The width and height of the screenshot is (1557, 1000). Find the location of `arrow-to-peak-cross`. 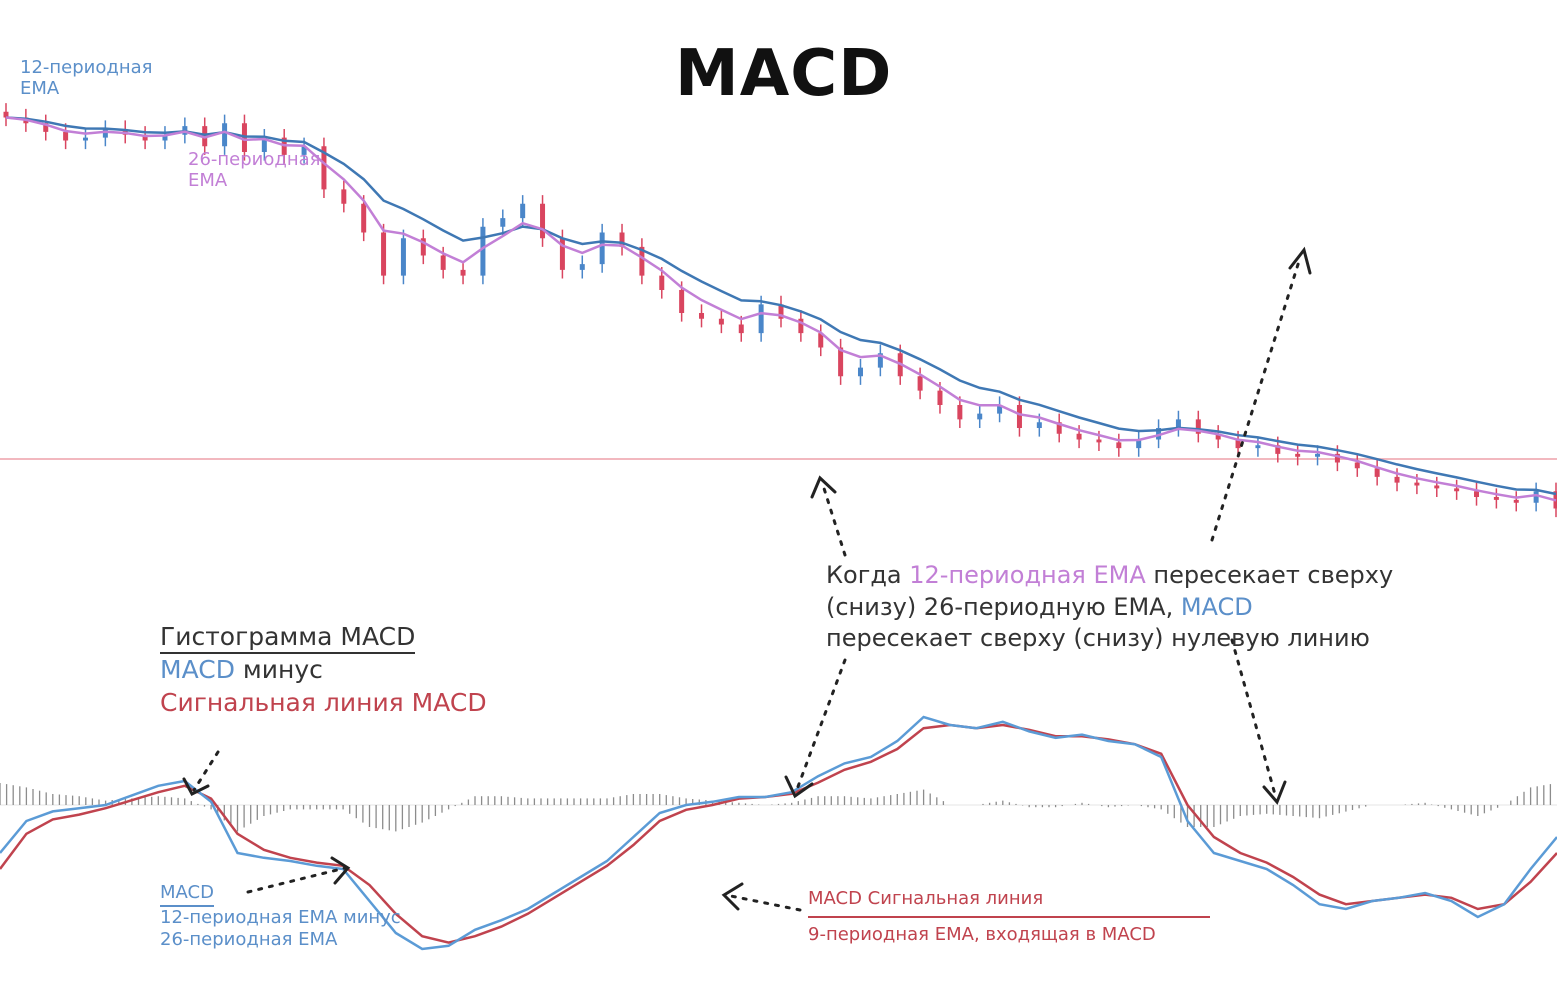

arrow-to-peak-cross is located at coordinates (1256, 399).